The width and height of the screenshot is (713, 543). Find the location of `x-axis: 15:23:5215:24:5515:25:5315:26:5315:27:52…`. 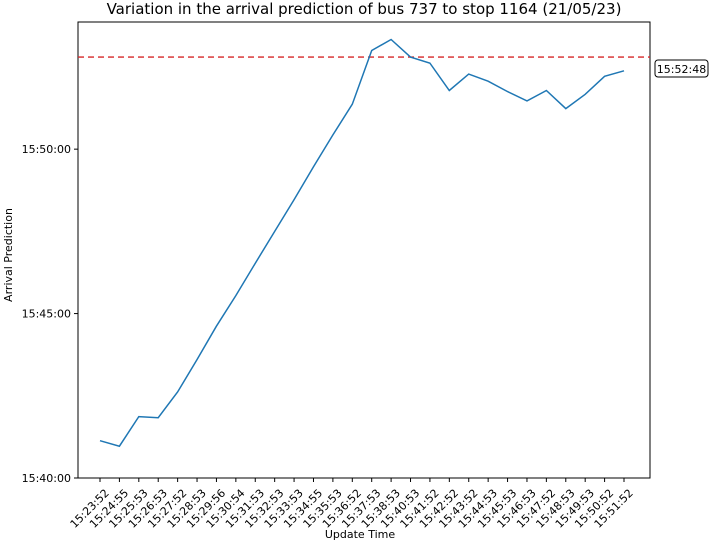

x-axis: 15:23:5215:24:5515:25:5315:26:5315:27:52… is located at coordinates (352, 504).